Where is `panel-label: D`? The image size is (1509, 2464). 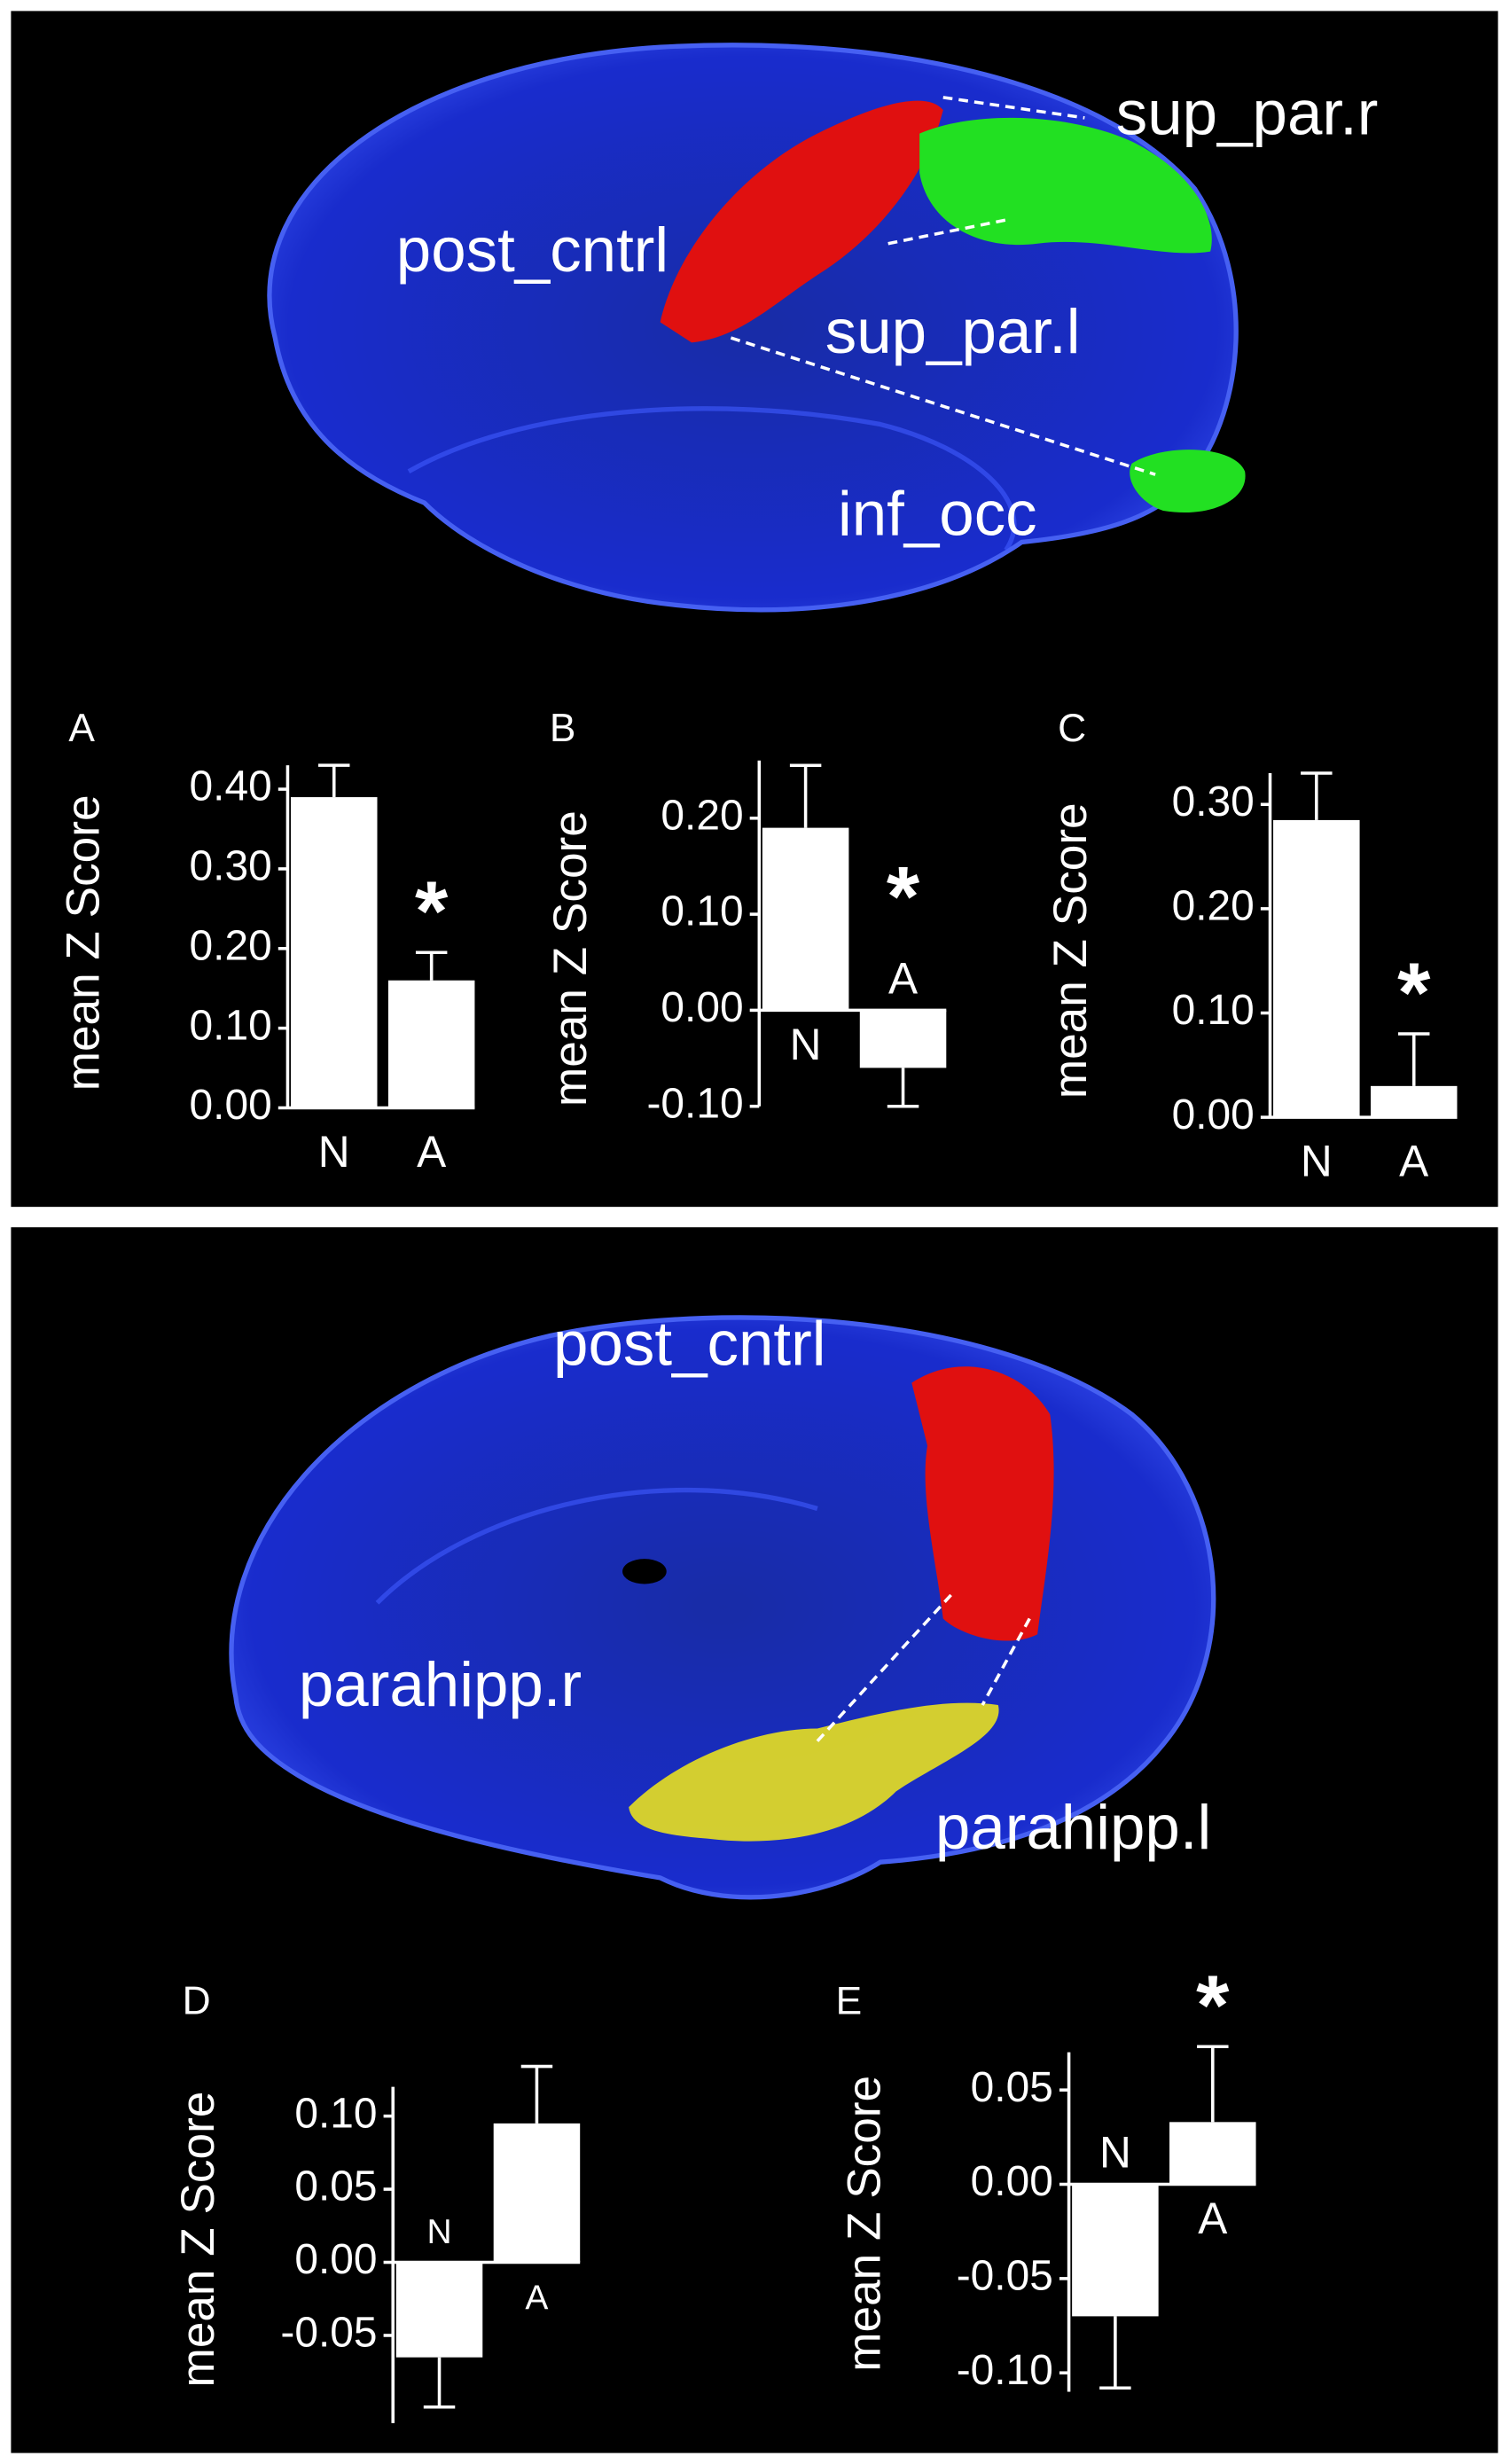
panel-label: D is located at coordinates (197, 2001).